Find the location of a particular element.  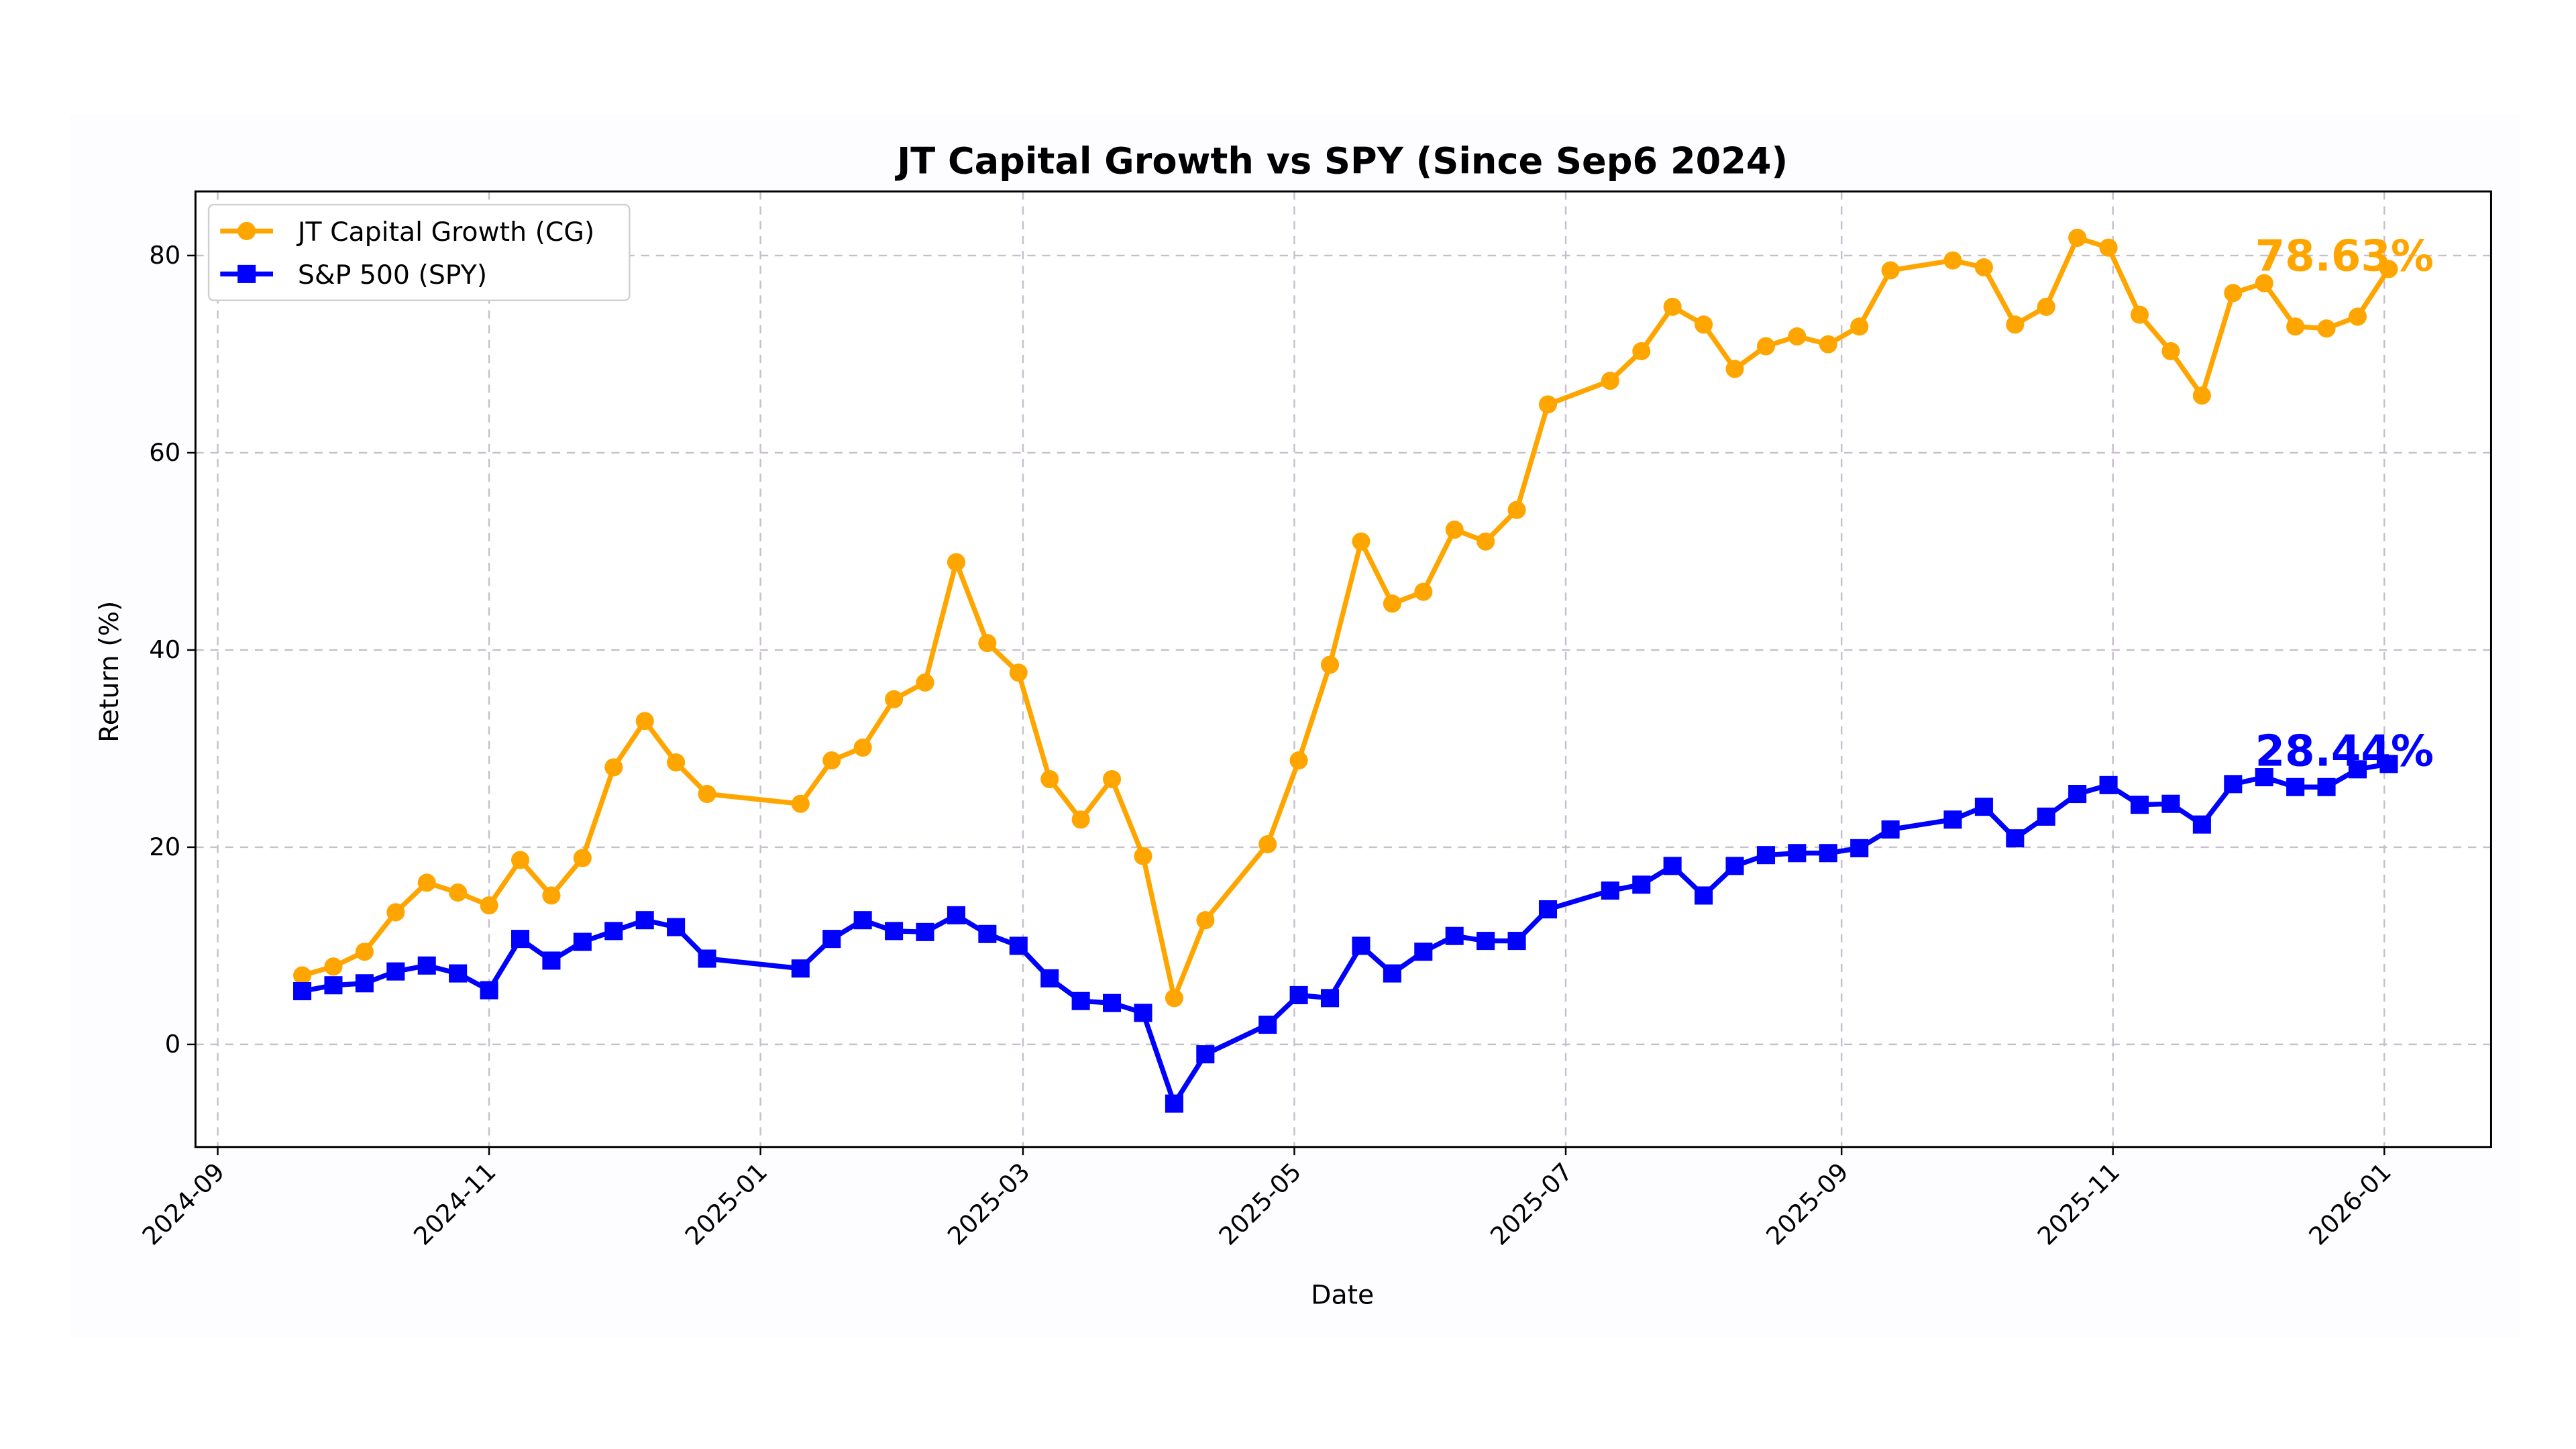

end-labels: 78.63% 28.44% is located at coordinates (2344, 504).